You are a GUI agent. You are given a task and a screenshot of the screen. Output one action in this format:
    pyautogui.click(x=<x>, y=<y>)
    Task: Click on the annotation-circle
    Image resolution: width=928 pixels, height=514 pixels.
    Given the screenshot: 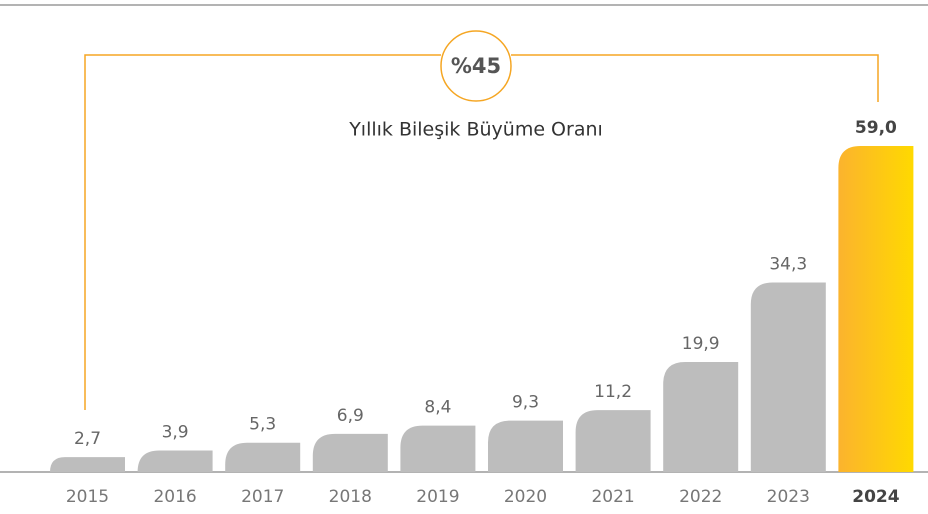 What is the action you would take?
    pyautogui.click(x=476, y=66)
    